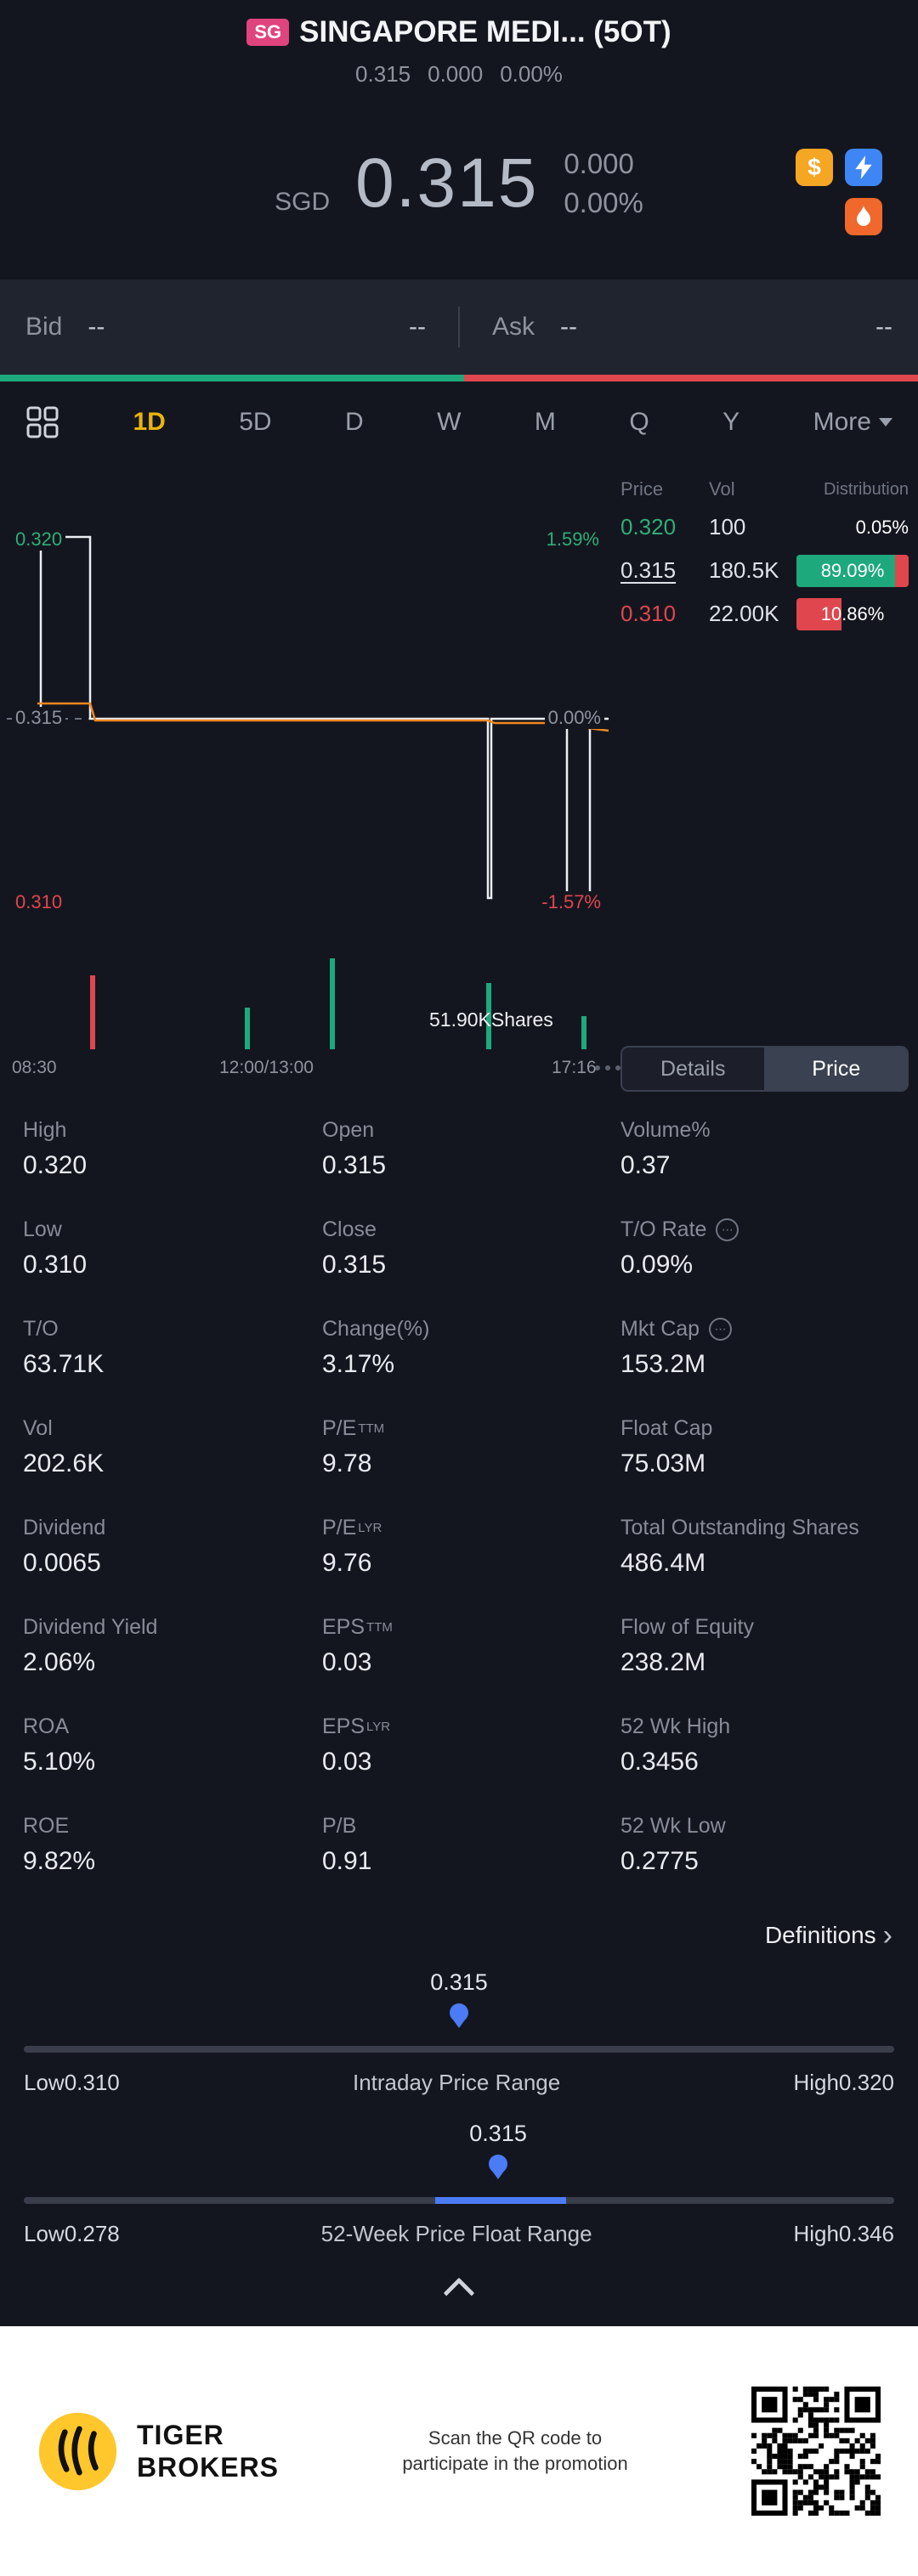 The image size is (918, 2576). I want to click on stat-cell: Total Outstanding Shares 486.4M, so click(769, 1547).